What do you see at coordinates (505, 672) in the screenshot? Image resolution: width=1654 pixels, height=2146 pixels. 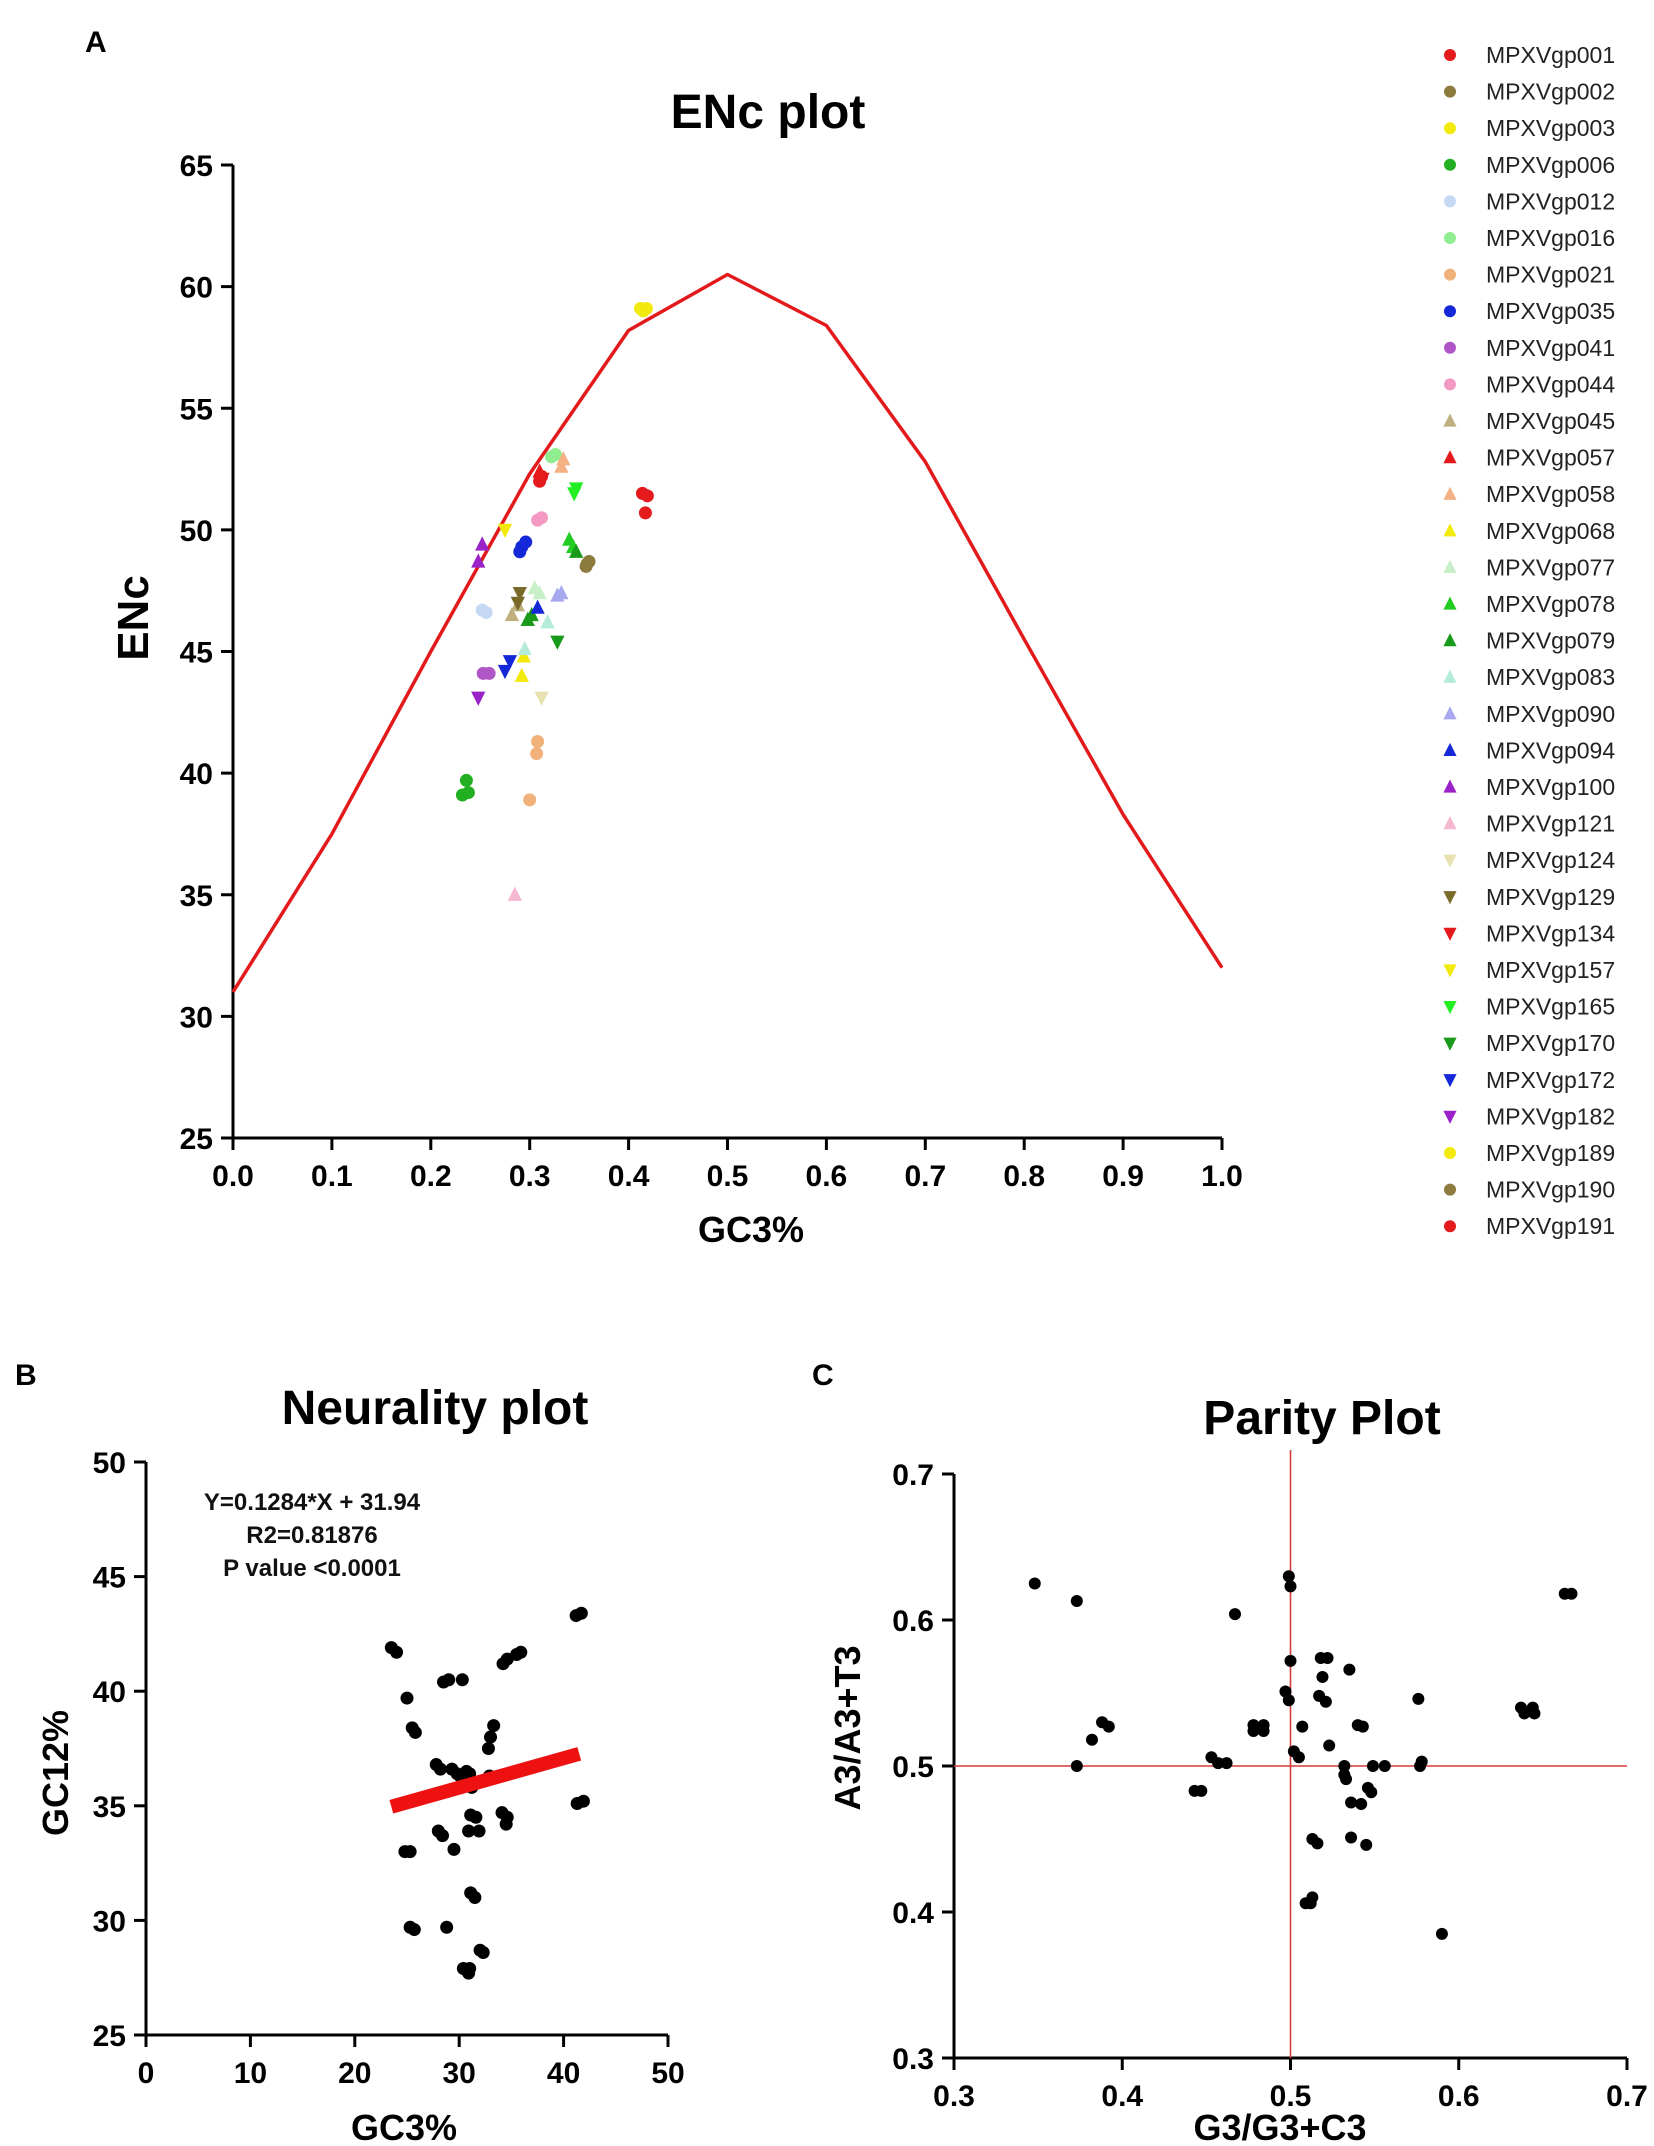 I see `data-point-mpxvgp172` at bounding box center [505, 672].